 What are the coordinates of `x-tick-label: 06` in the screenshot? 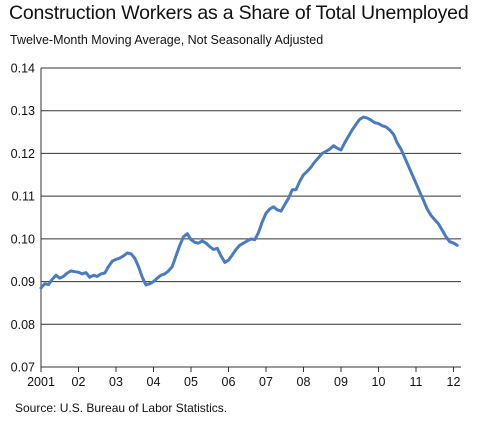 It's located at (229, 382).